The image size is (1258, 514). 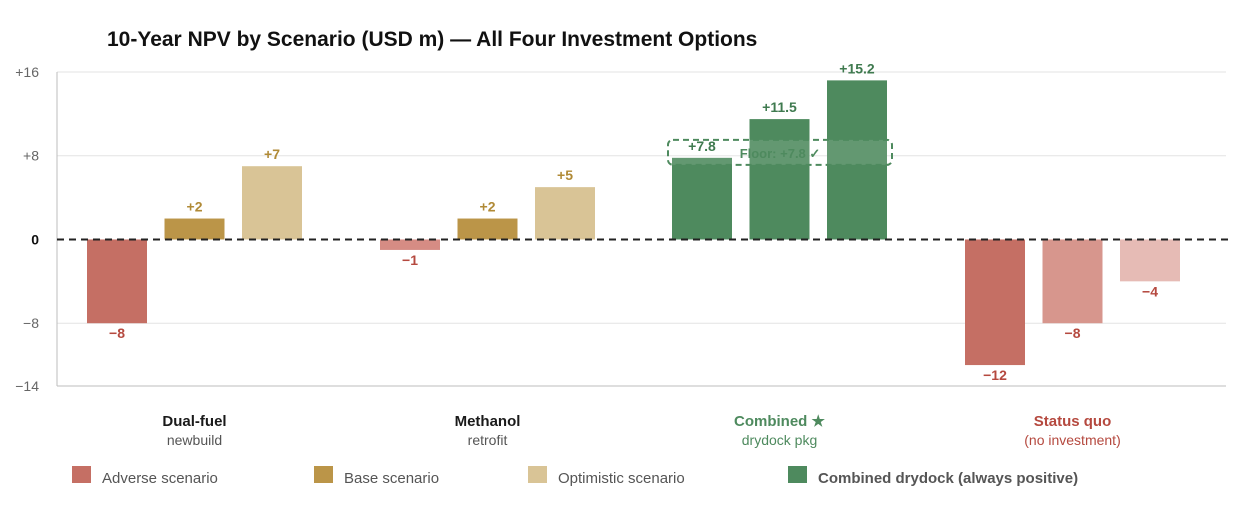 I want to click on legend-label: Combined drydock (always positive), so click(x=948, y=478).